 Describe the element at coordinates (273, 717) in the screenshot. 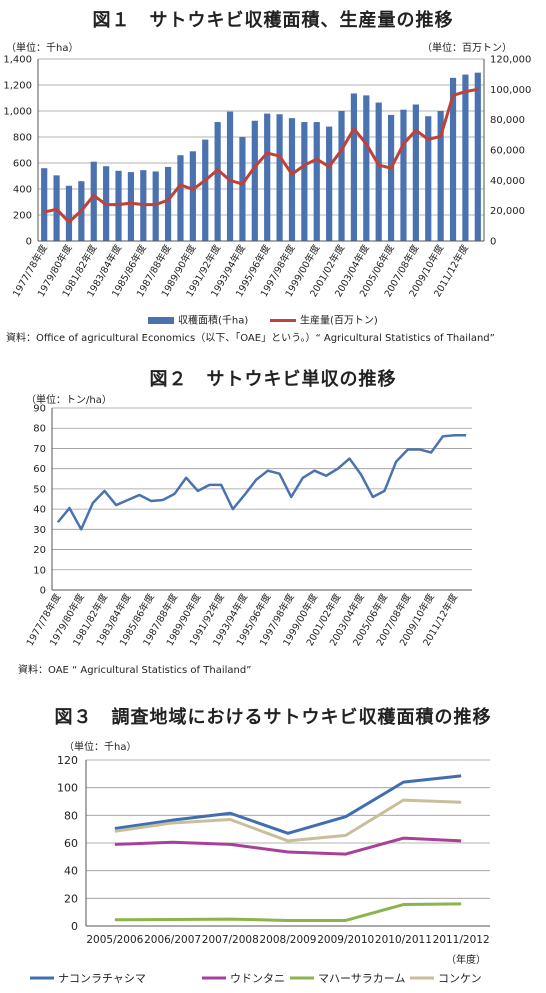

I see `fig3-title: 図３ 調査地域におけるサトウキビ収穫面積の推移` at that location.